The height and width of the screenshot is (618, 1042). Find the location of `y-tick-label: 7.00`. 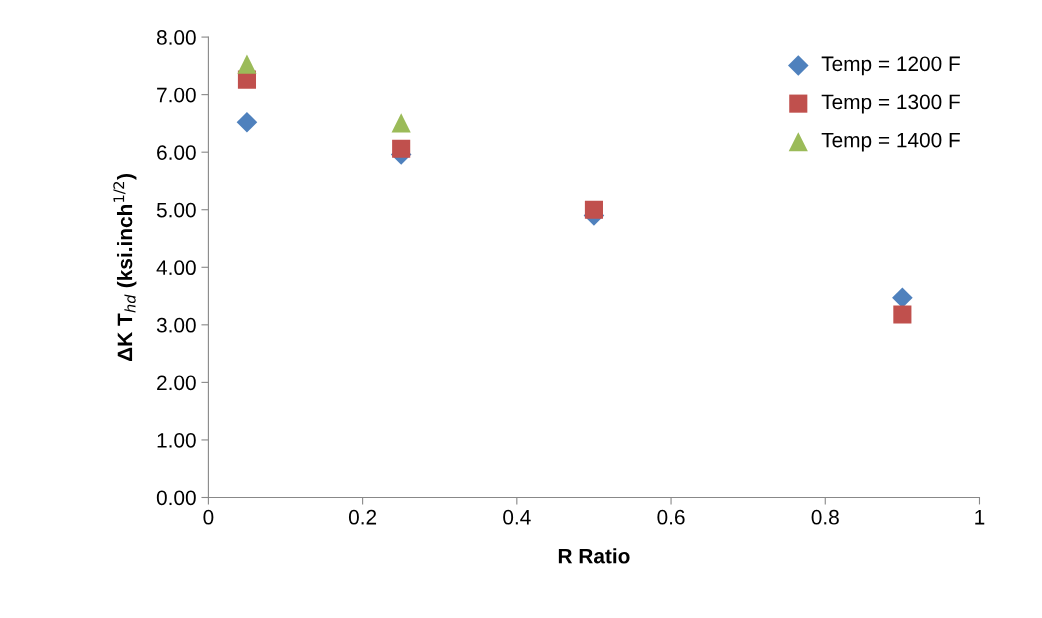

y-tick-label: 7.00 is located at coordinates (176, 95).